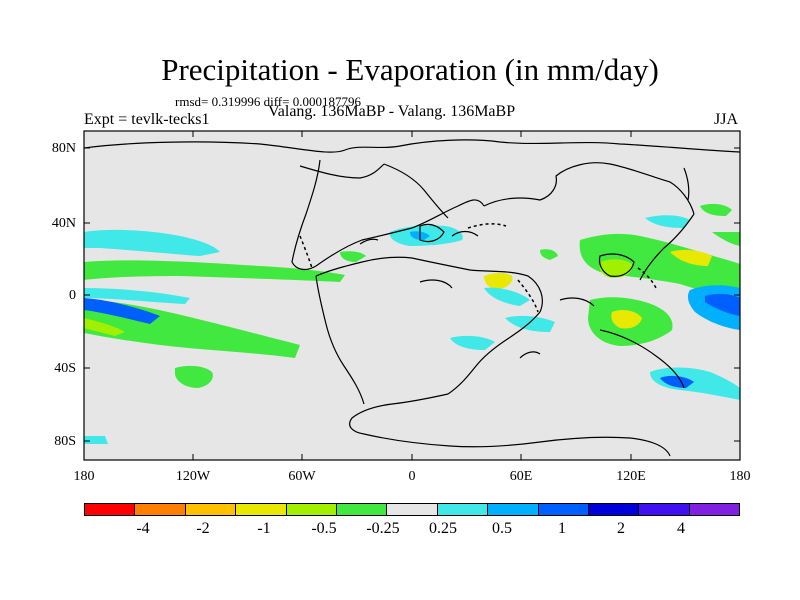  What do you see at coordinates (502, 528) in the screenshot?
I see `colorbar-label: 0.5` at bounding box center [502, 528].